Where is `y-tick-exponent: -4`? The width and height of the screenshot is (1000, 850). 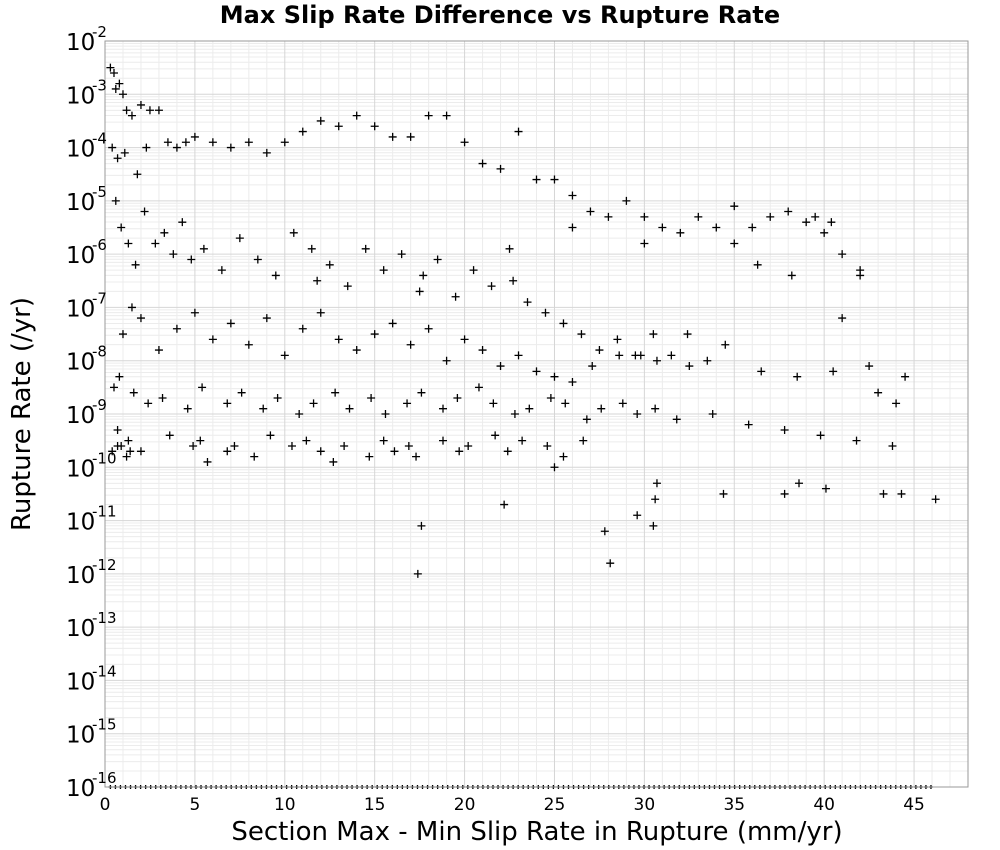 y-tick-exponent: -4 is located at coordinates (99, 139).